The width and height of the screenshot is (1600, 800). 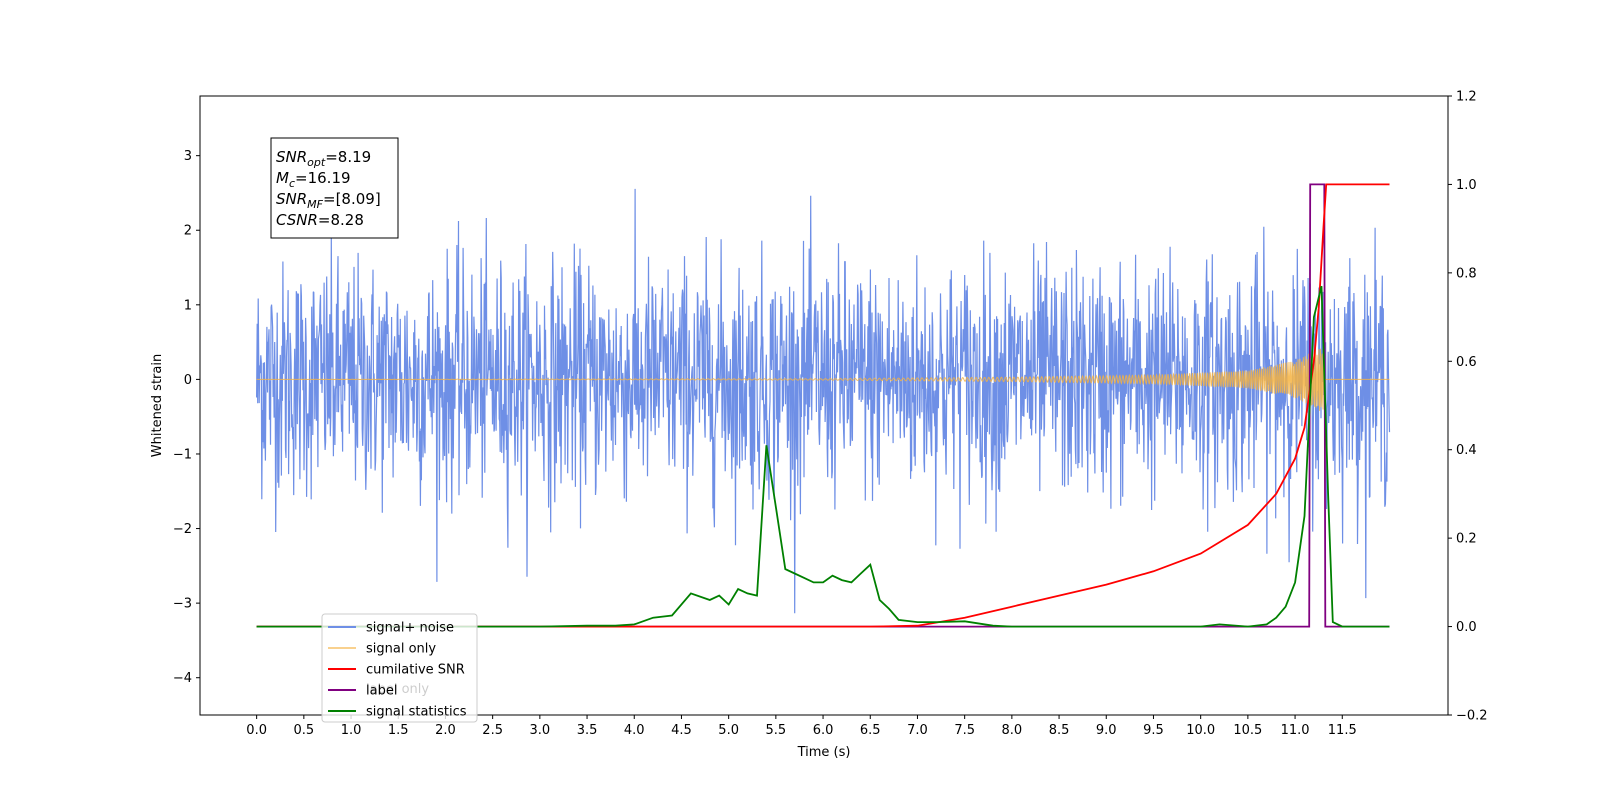 What do you see at coordinates (256, 730) in the screenshot?
I see `x-tick-label: 0.0` at bounding box center [256, 730].